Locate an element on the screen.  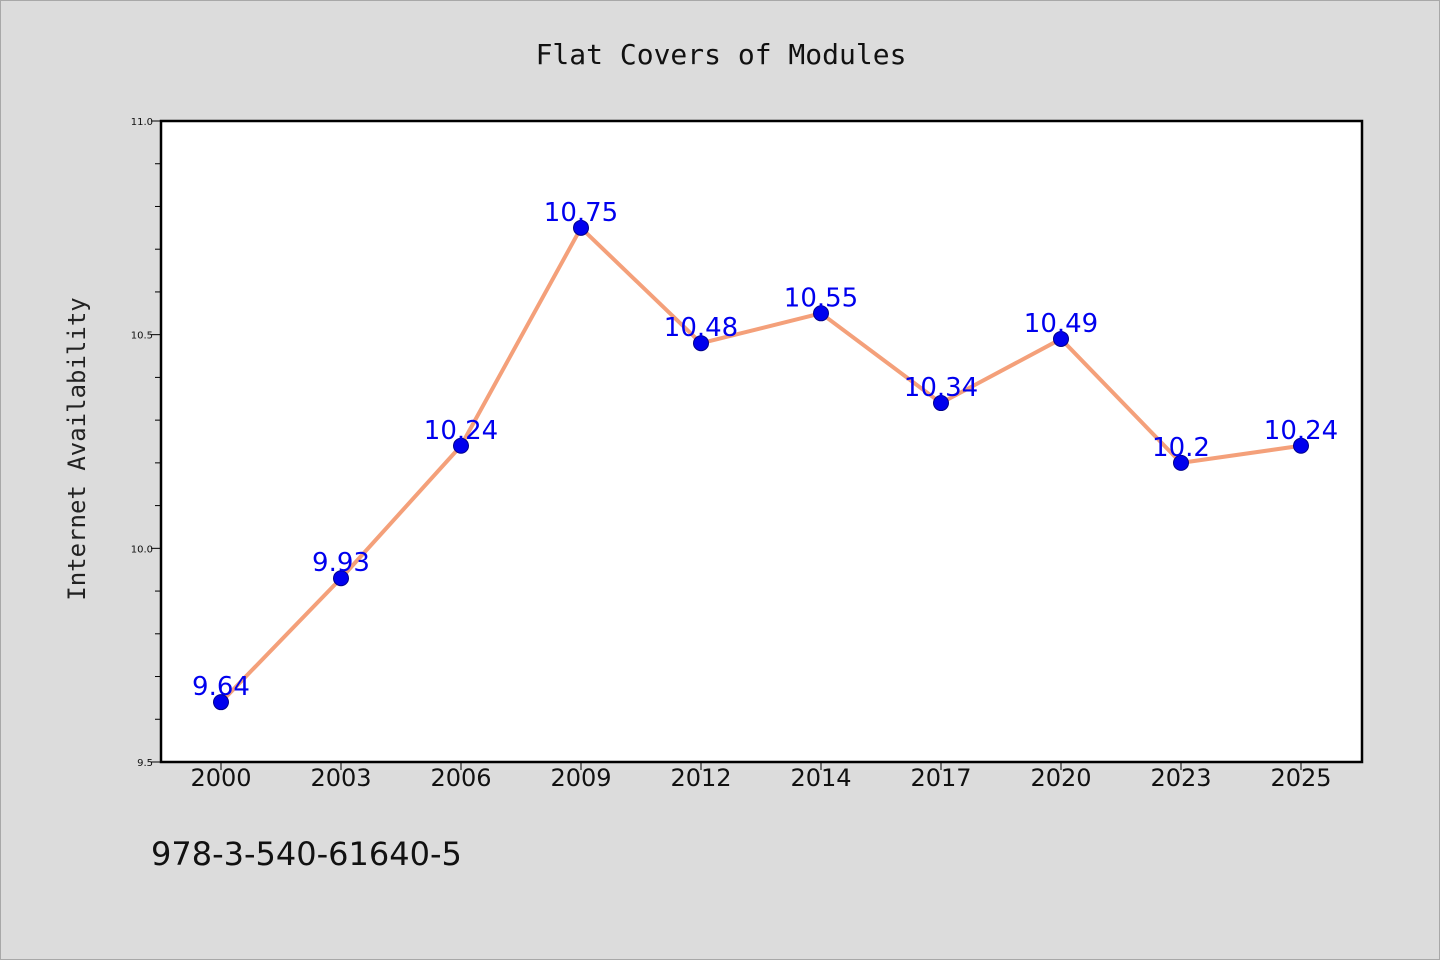
y-axis-label: Internet Availability is located at coordinates (77, 448).